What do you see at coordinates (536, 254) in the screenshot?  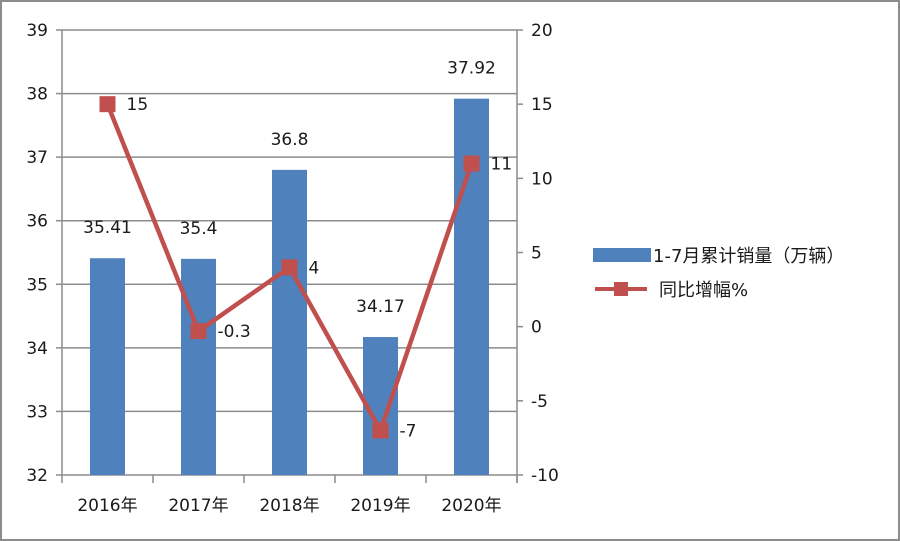 I see `right-axis-label: 5` at bounding box center [536, 254].